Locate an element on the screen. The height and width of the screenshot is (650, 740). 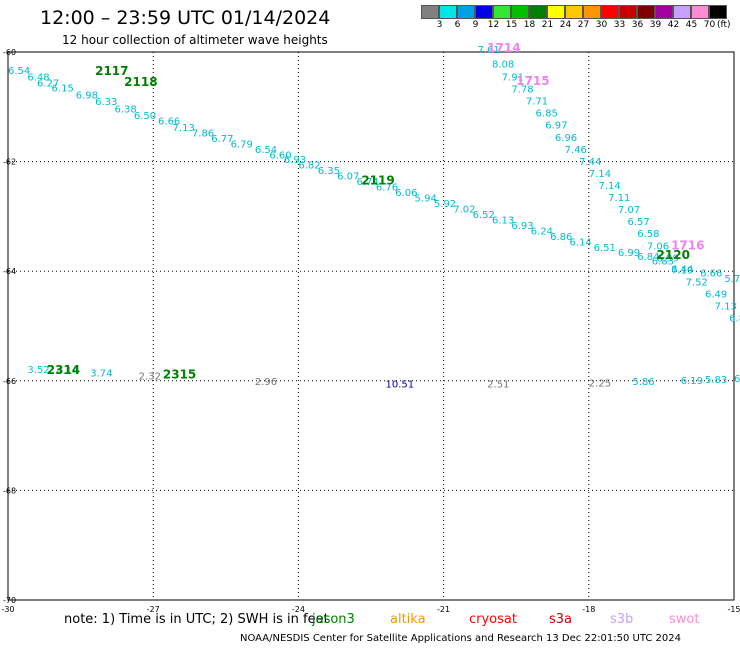
pass-label: 2120 is located at coordinates (673, 255).